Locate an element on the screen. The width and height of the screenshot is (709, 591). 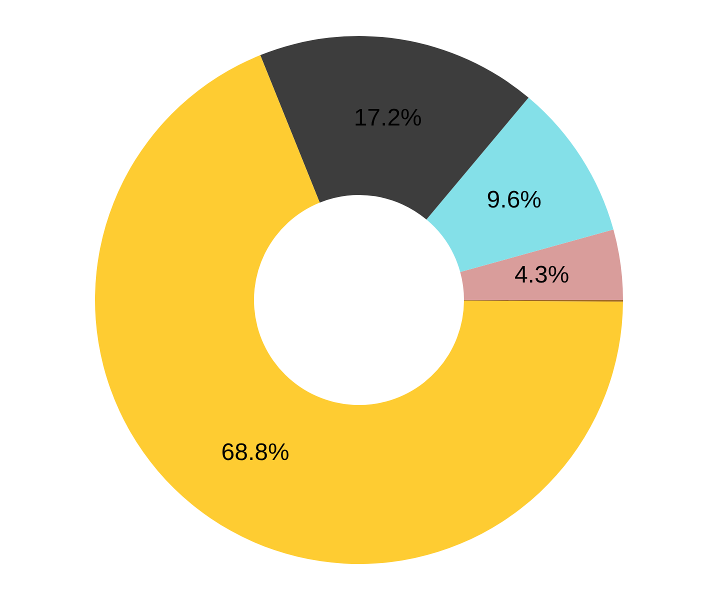
data-label: 4.3% is located at coordinates (542, 275).